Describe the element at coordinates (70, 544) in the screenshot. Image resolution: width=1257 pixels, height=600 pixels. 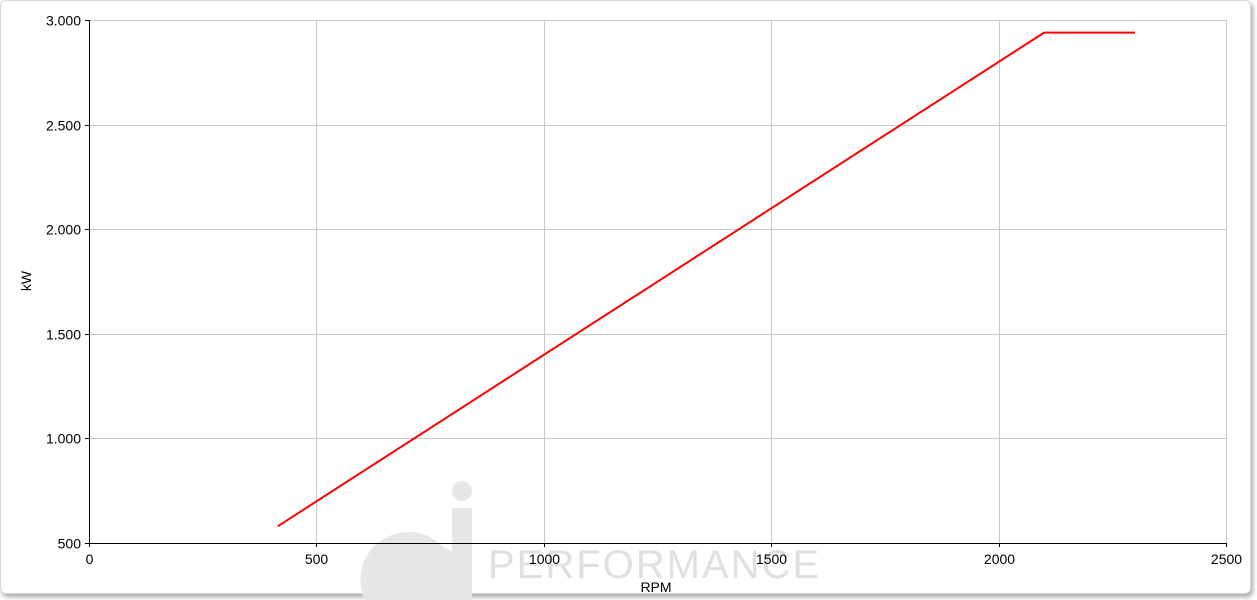
I see `y-tick-label: 500` at that location.